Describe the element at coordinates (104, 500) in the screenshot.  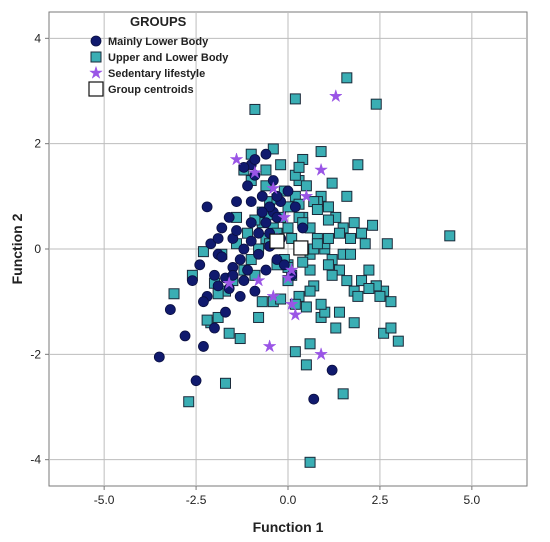
I see `x-tick-label: -5.0` at that location.